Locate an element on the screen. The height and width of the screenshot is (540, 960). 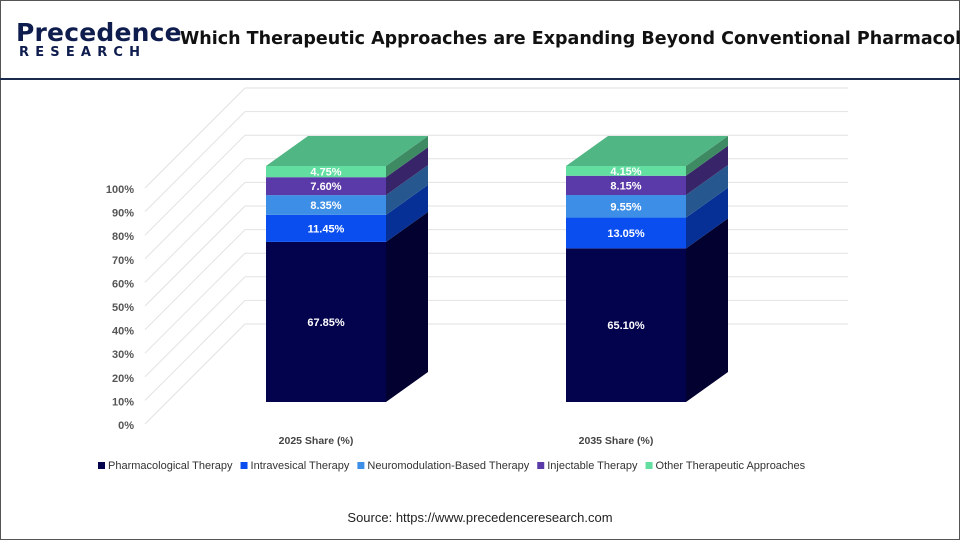
y-tick-label: 20% is located at coordinates (123, 379).